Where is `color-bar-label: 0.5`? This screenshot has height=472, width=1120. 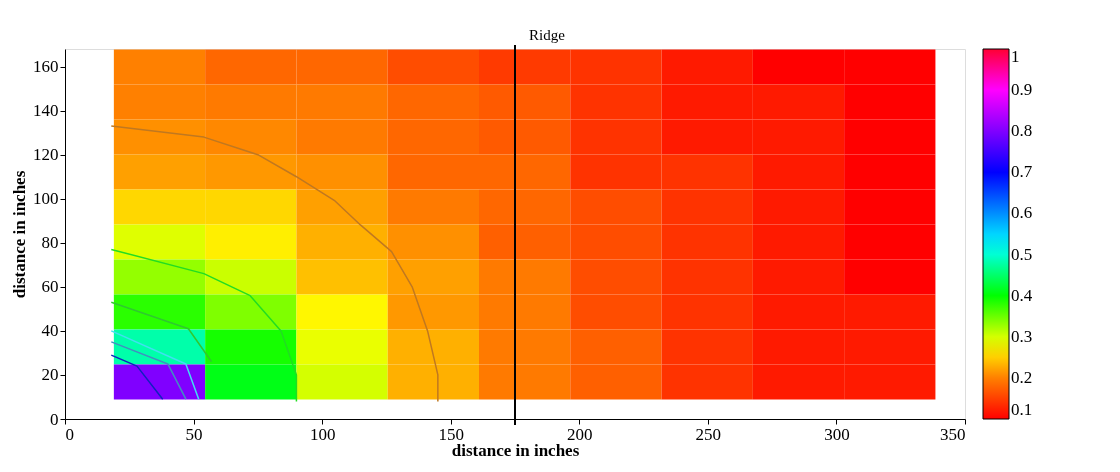
color-bar-label: 0.5 is located at coordinates (1022, 254).